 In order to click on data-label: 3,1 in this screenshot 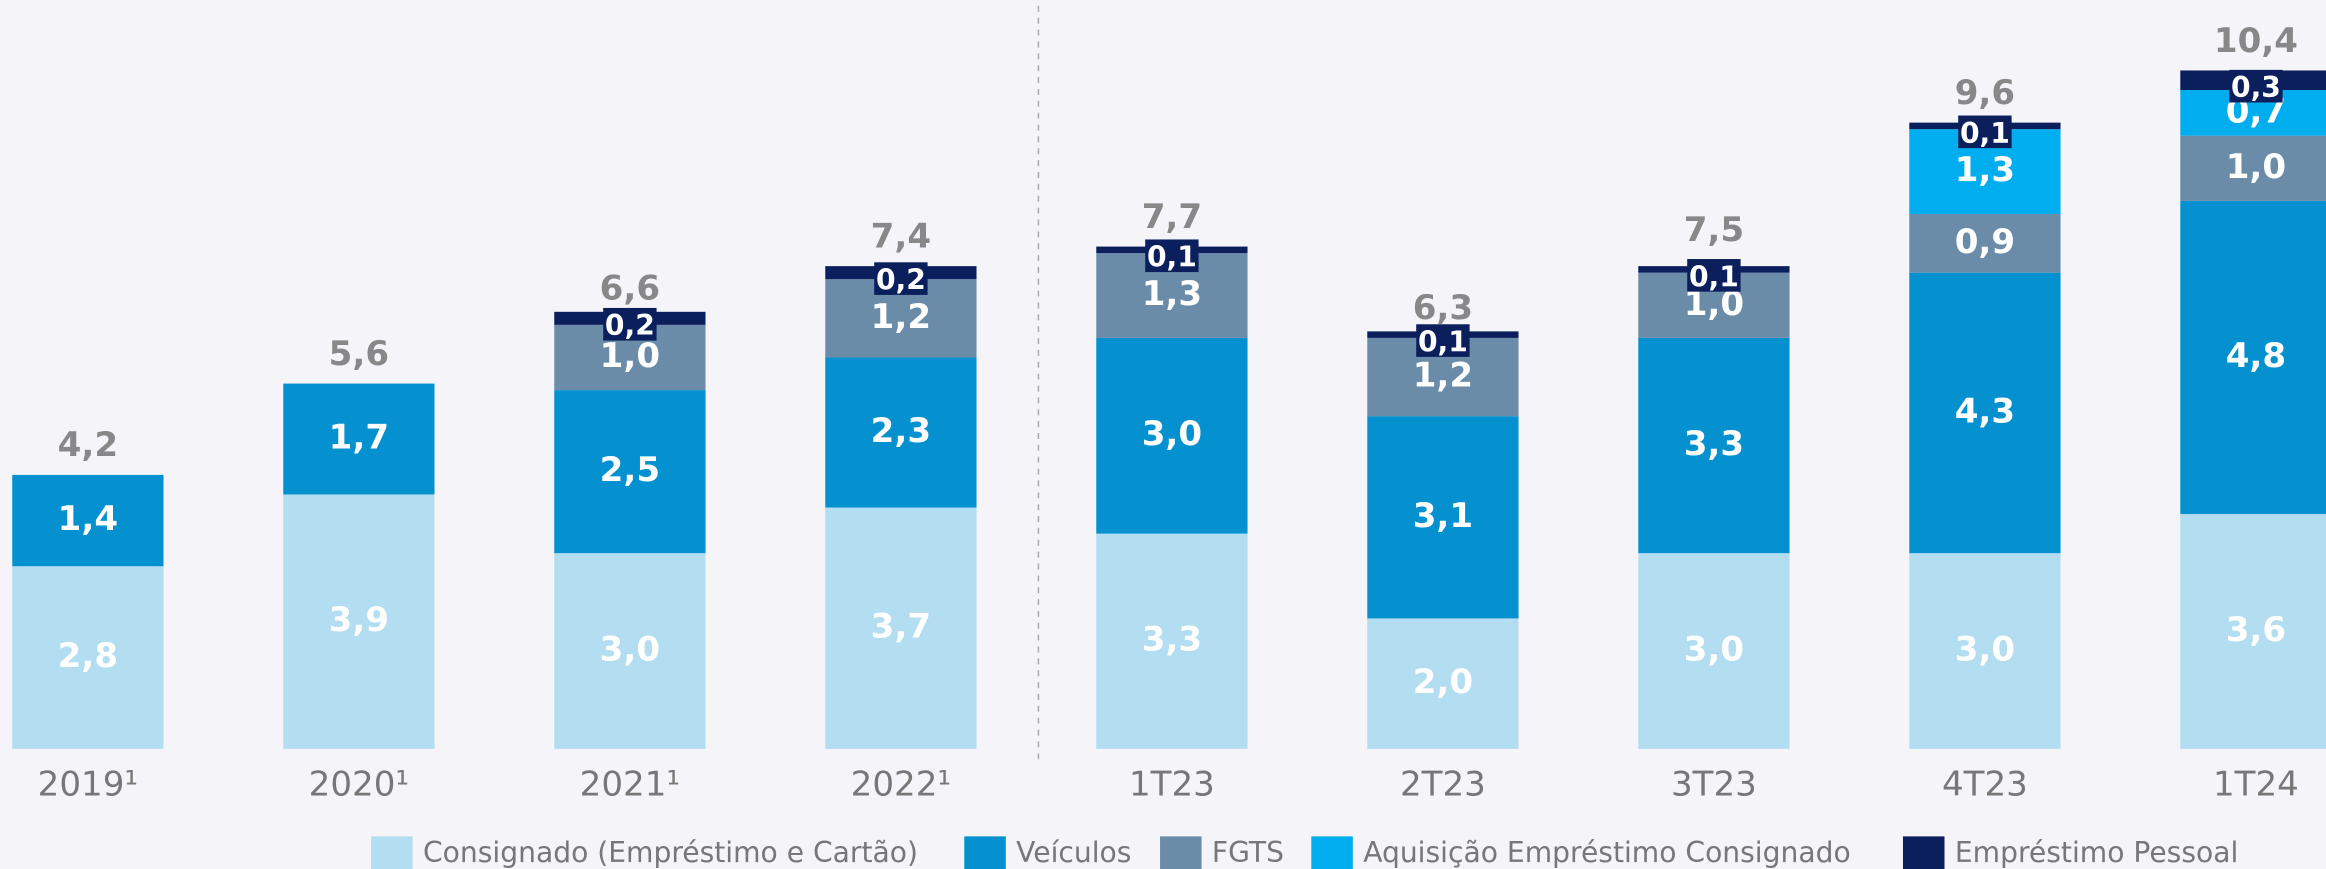, I will do `click(1443, 516)`.